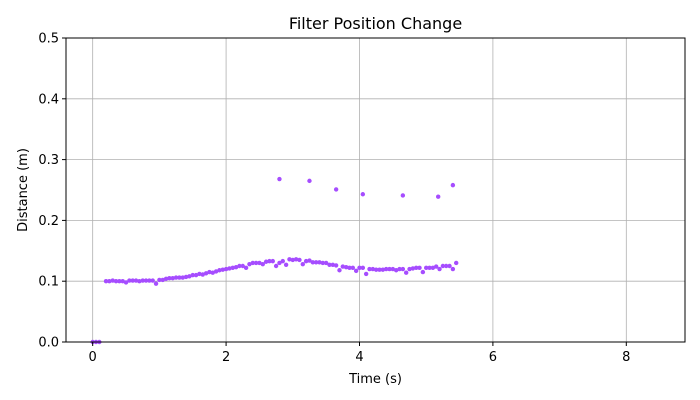 This screenshot has height=400, width=700. I want to click on y-tick-label: 0.5, so click(48, 39).